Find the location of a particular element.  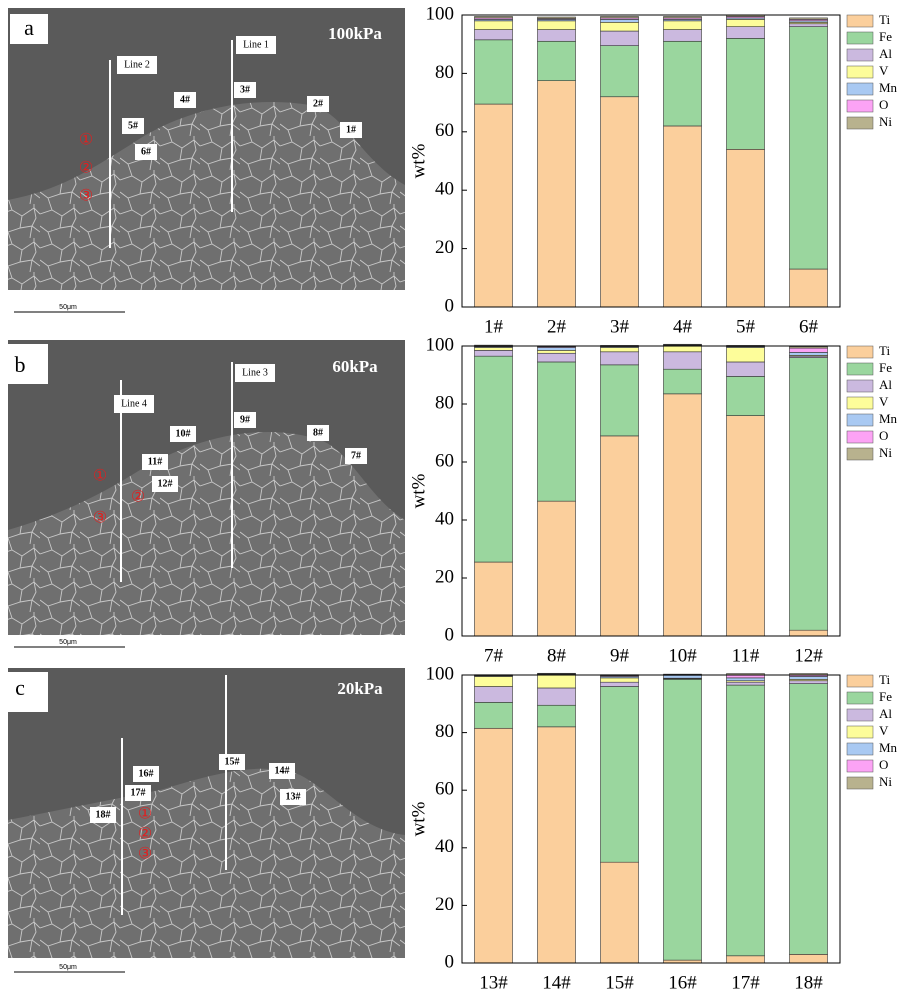

marker: ② is located at coordinates (145, 834).